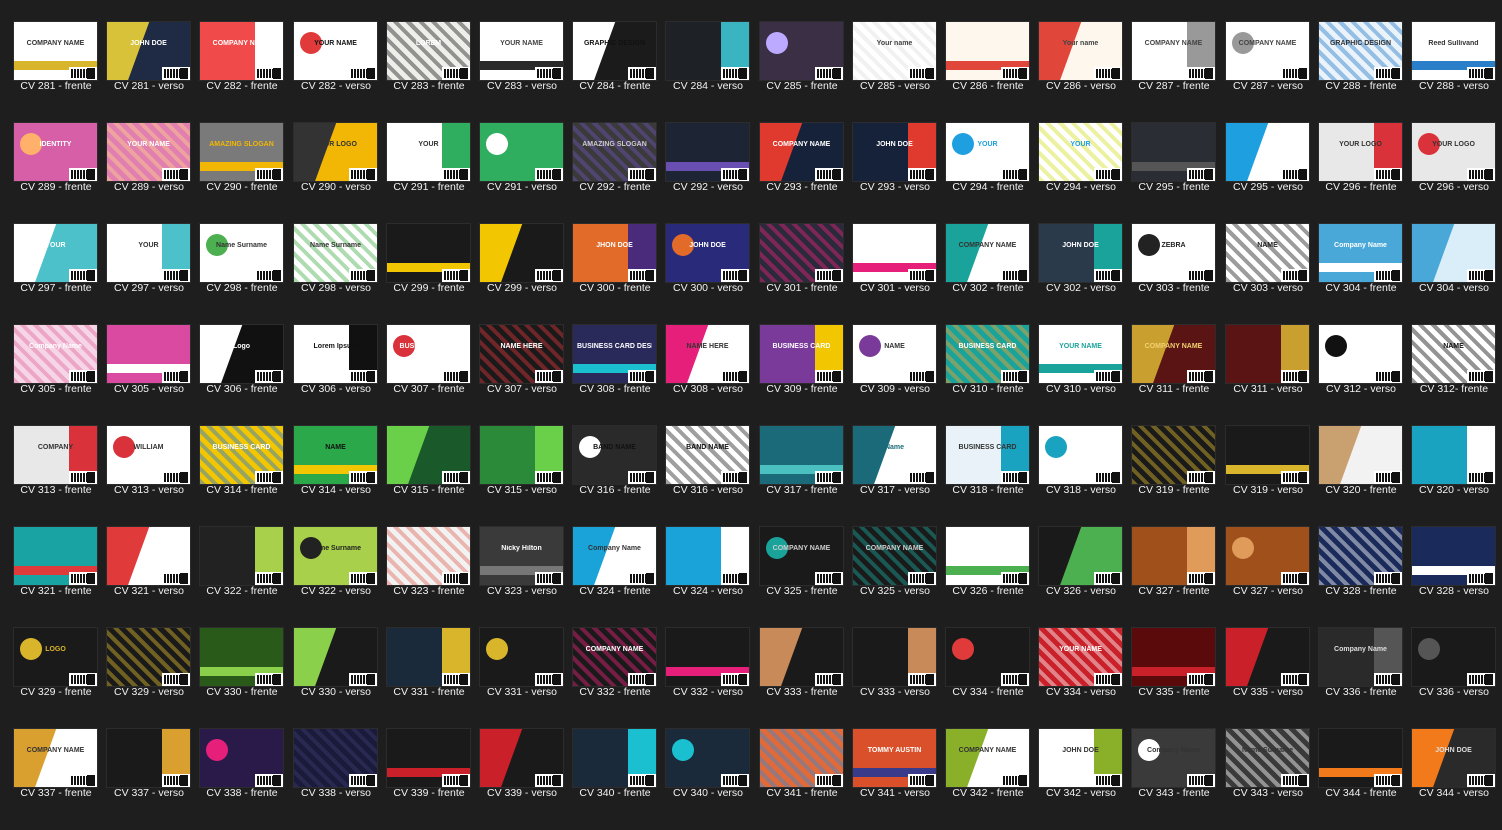 The image size is (1502, 830). What do you see at coordinates (60, 173) in the screenshot?
I see `thumbnail-item: IDENTITY CV 289 - frente` at bounding box center [60, 173].